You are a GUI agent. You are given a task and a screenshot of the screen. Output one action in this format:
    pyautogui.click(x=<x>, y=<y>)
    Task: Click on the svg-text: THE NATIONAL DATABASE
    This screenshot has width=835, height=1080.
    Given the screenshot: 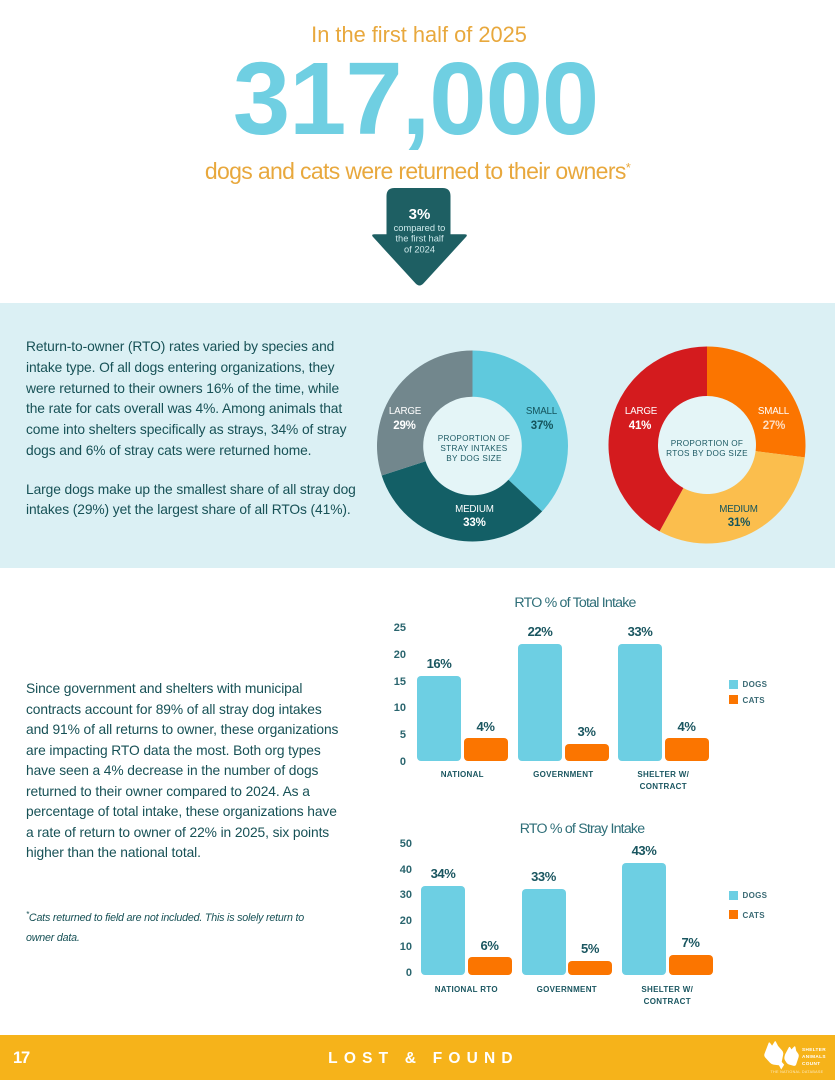 What is the action you would take?
    pyautogui.click(x=797, y=1072)
    